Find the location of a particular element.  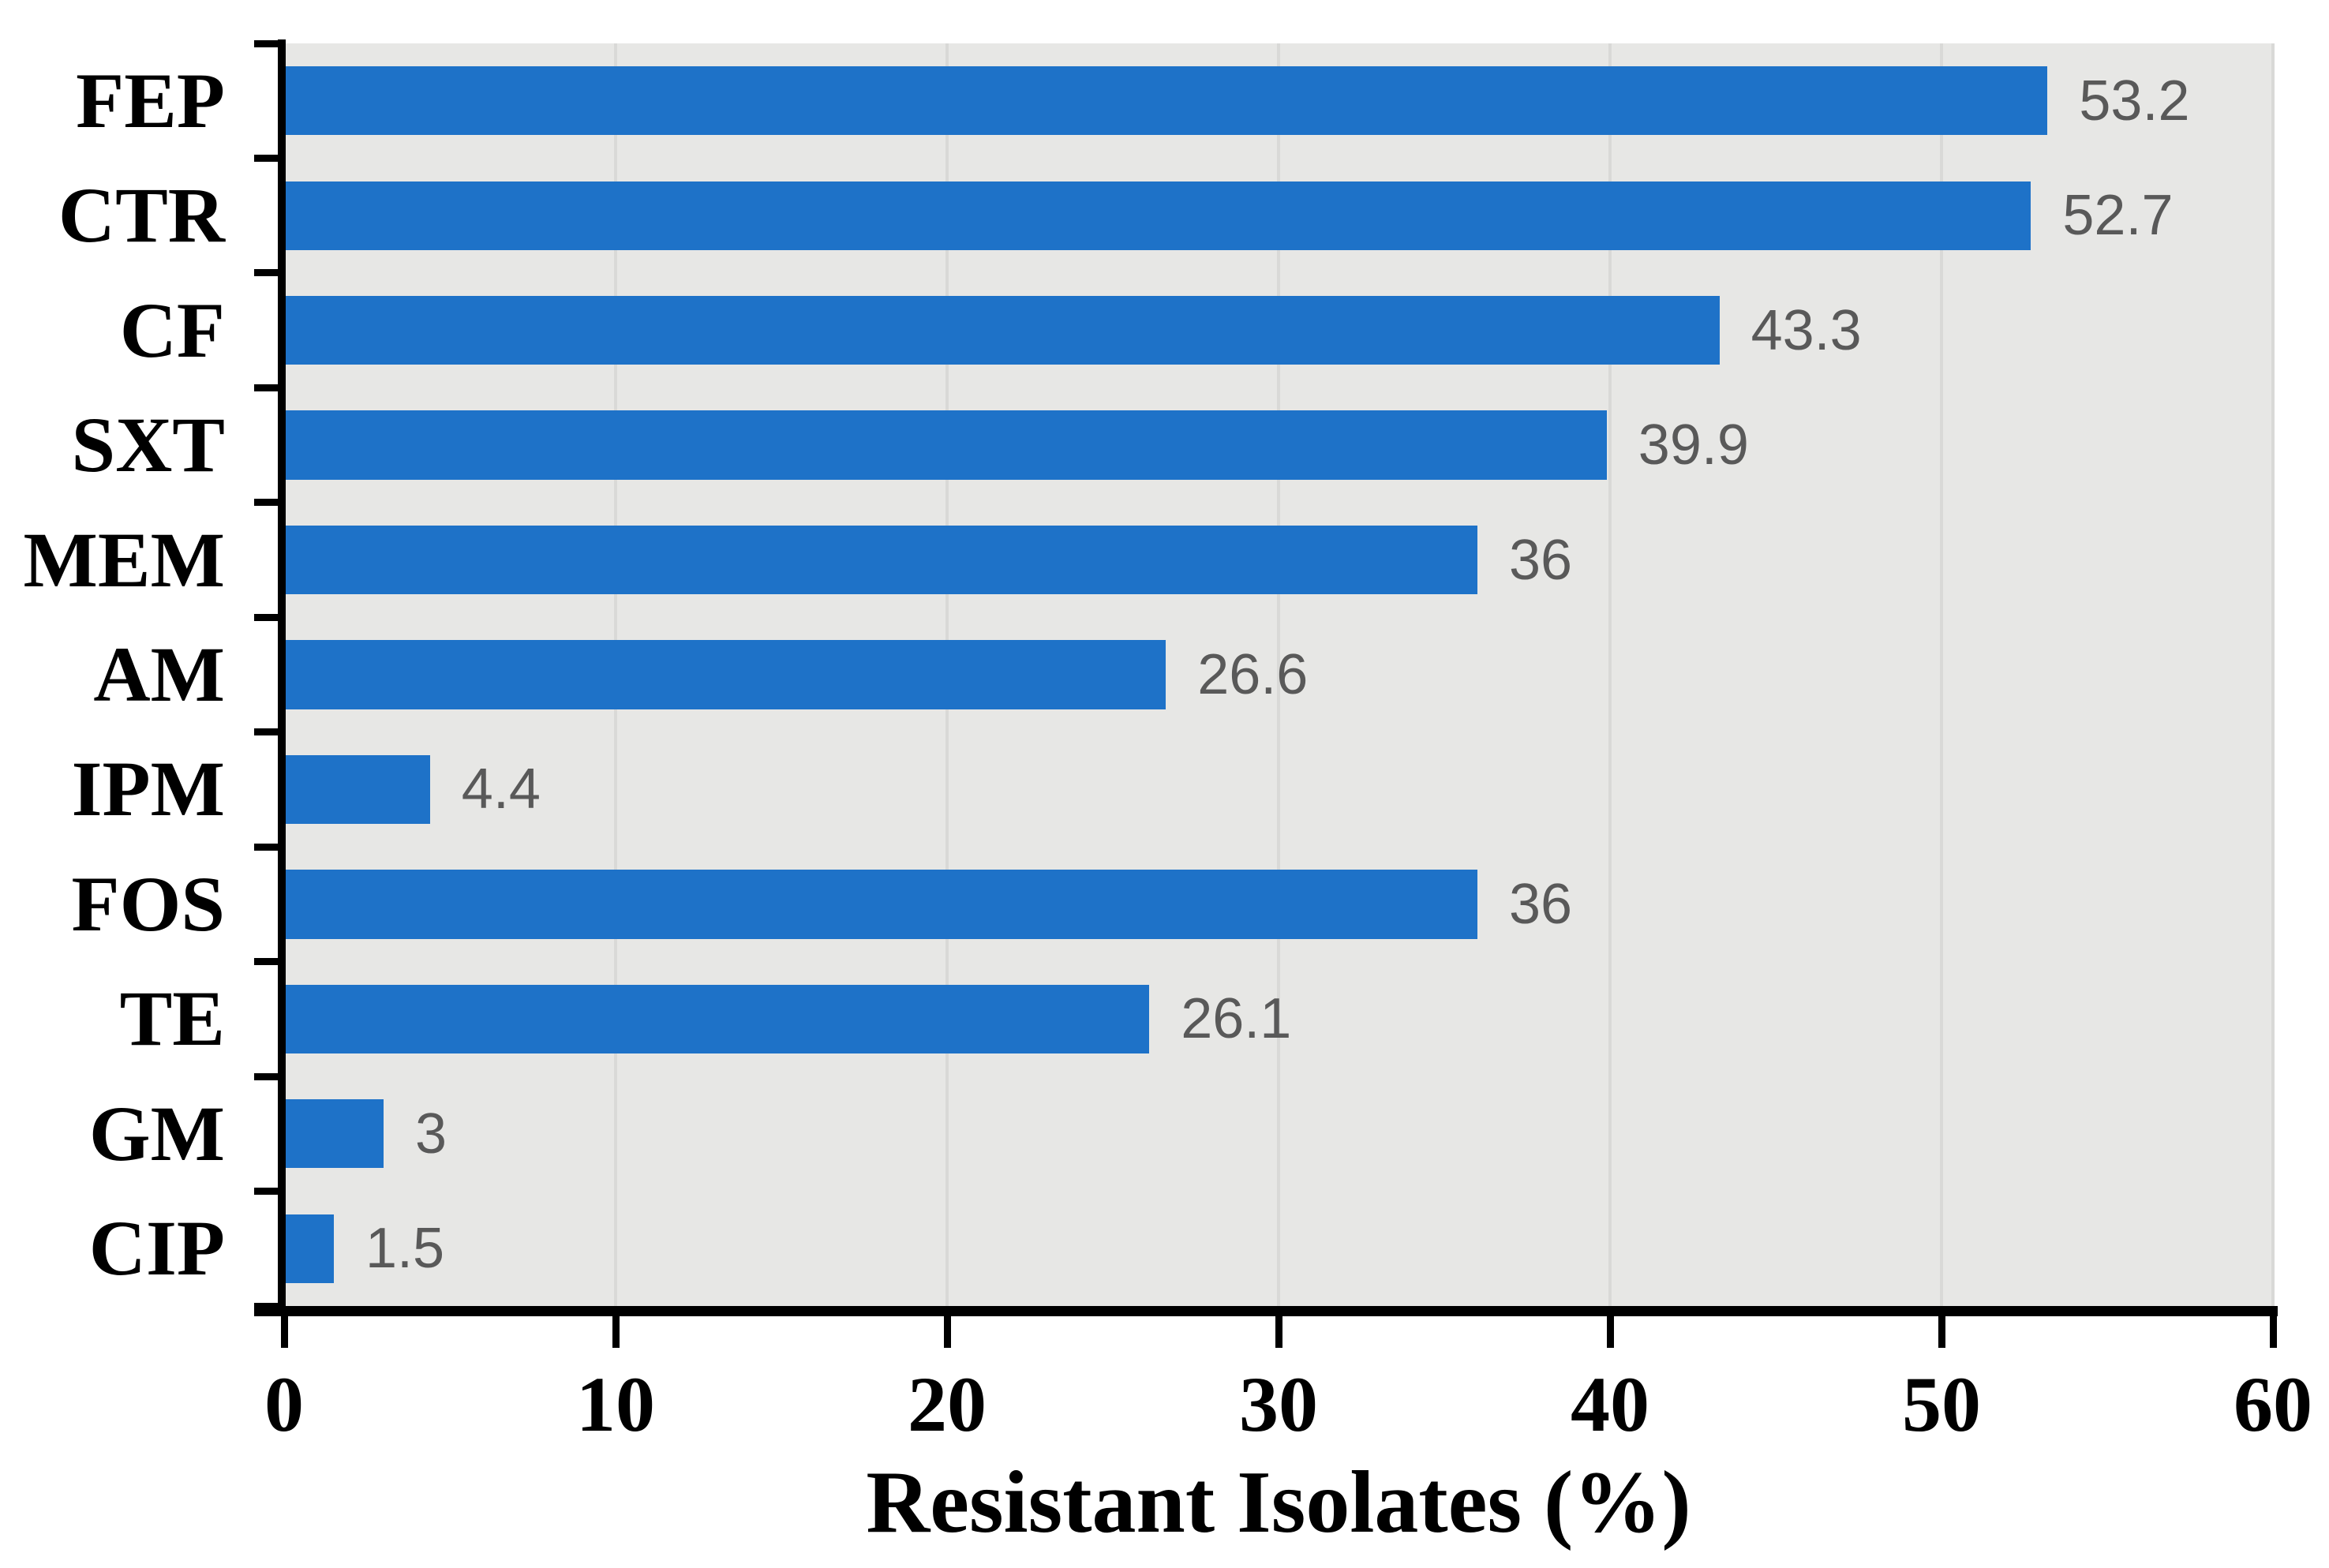

category-label: SXT is located at coordinates (148, 445).